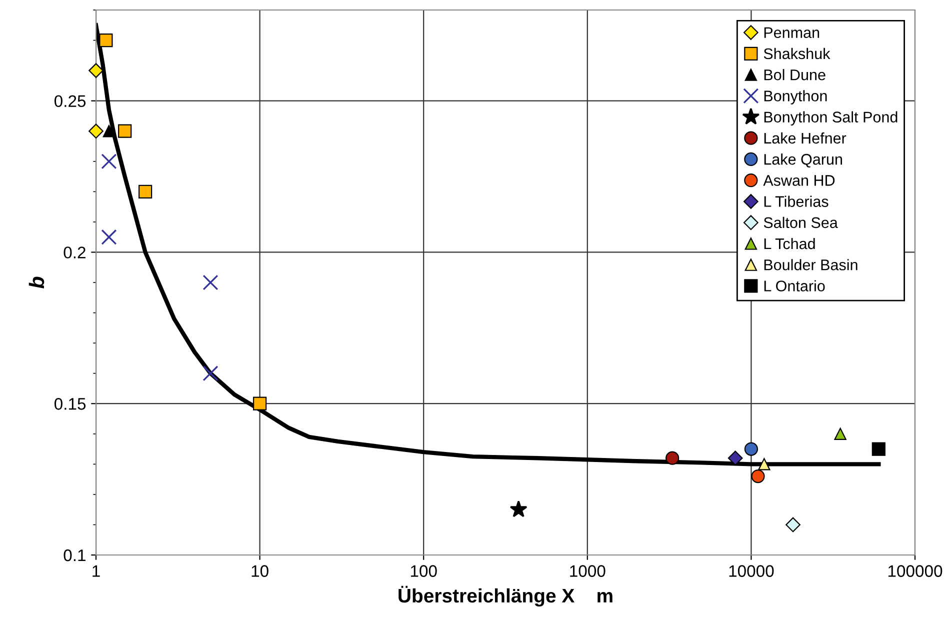  What do you see at coordinates (36, 282) in the screenshot?
I see `y-axis-title: b` at bounding box center [36, 282].